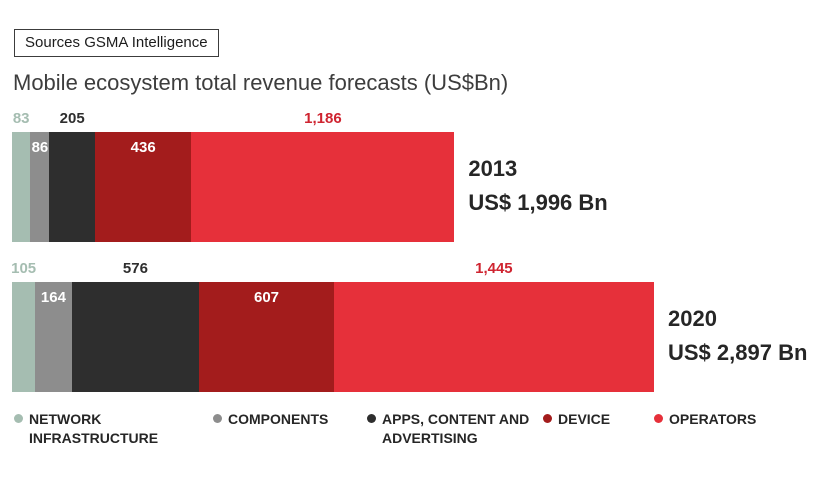 Image resolution: width=815 pixels, height=494 pixels. Describe the element at coordinates (116, 43) in the screenshot. I see `source-label: Sources GSMA Intelligence` at that location.